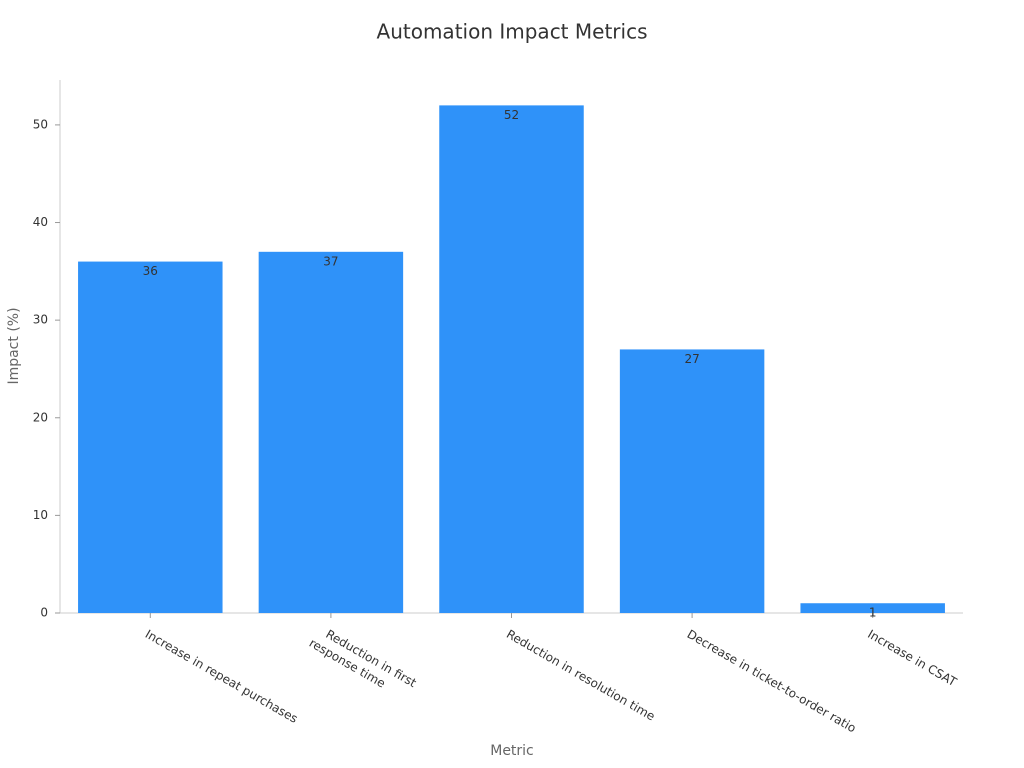 The height and width of the screenshot is (768, 1024). I want to click on x-tick-label: Decrease in ticket-to-order ratio, so click(772, 681).